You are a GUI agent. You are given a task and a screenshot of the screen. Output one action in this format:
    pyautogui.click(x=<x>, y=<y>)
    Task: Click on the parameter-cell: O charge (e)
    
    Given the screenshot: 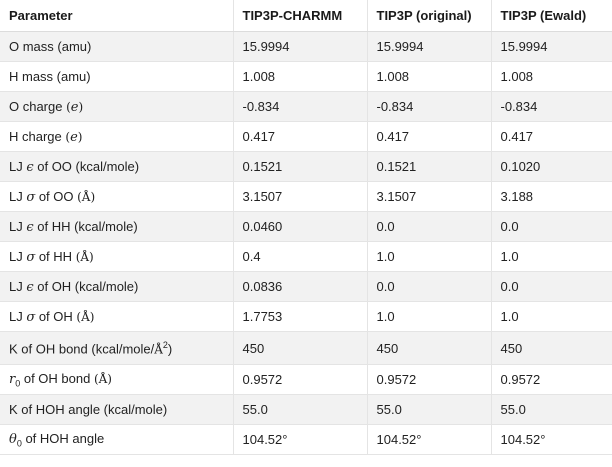 What is the action you would take?
    pyautogui.click(x=117, y=106)
    